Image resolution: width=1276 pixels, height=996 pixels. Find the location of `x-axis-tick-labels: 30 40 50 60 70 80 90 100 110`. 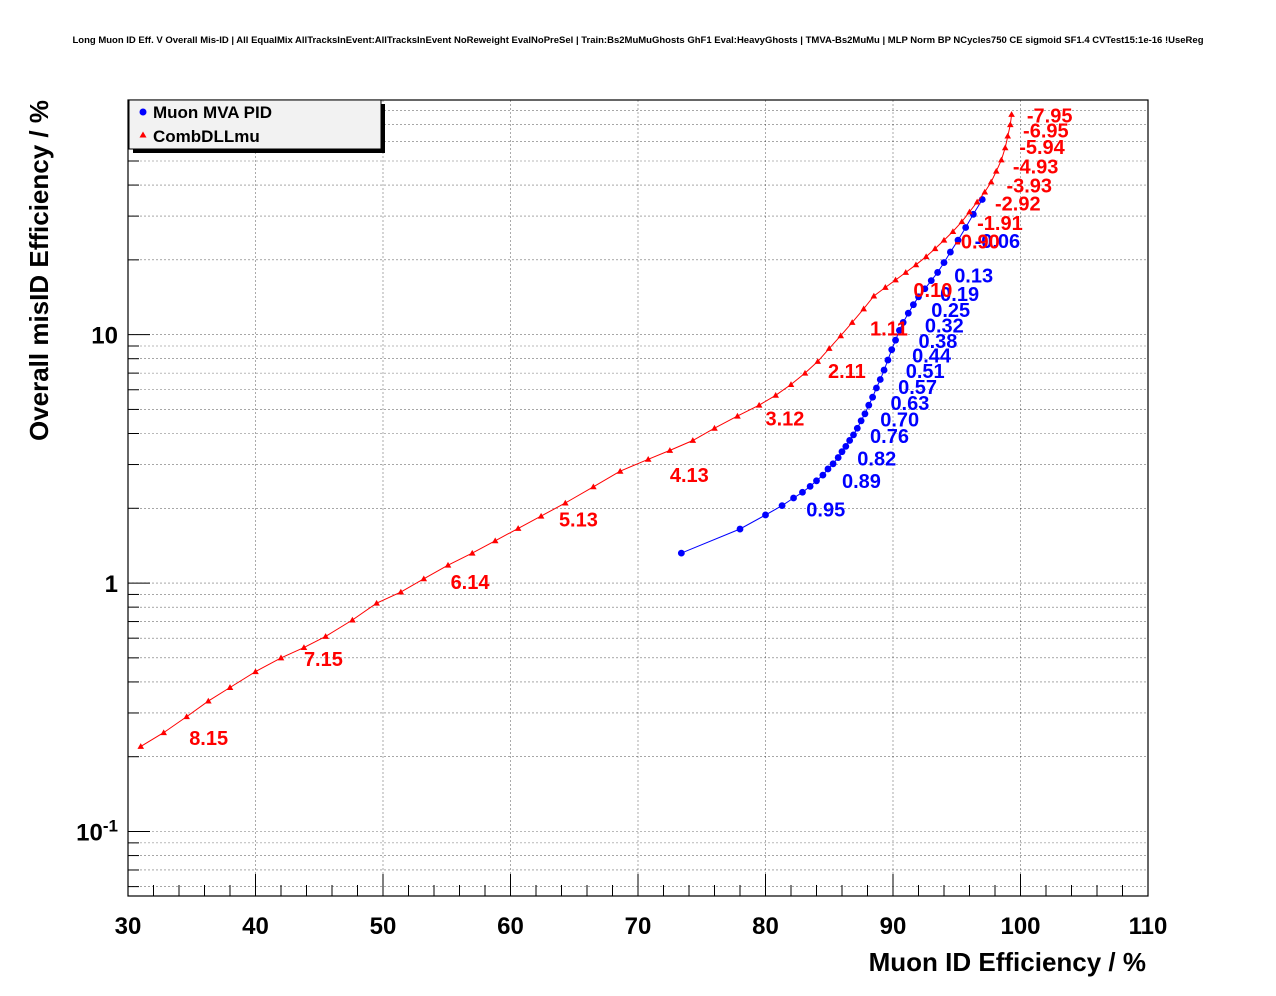

x-axis-tick-labels: 30 40 50 60 70 80 90 100 110 is located at coordinates (641, 926).